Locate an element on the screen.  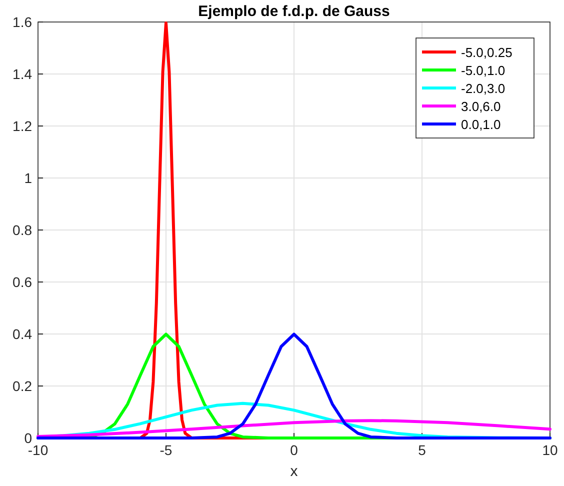
legend-label: -5.0,0.25 is located at coordinates (486, 52).